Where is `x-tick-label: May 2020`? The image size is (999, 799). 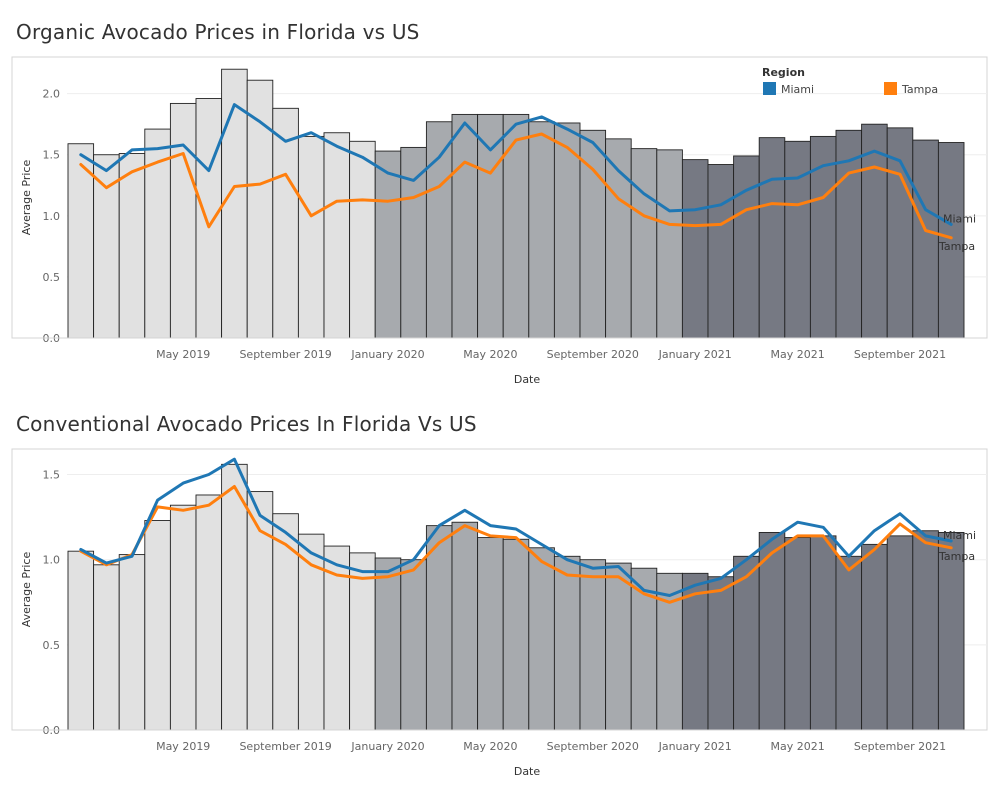
x-tick-label: May 2020 is located at coordinates (490, 746).